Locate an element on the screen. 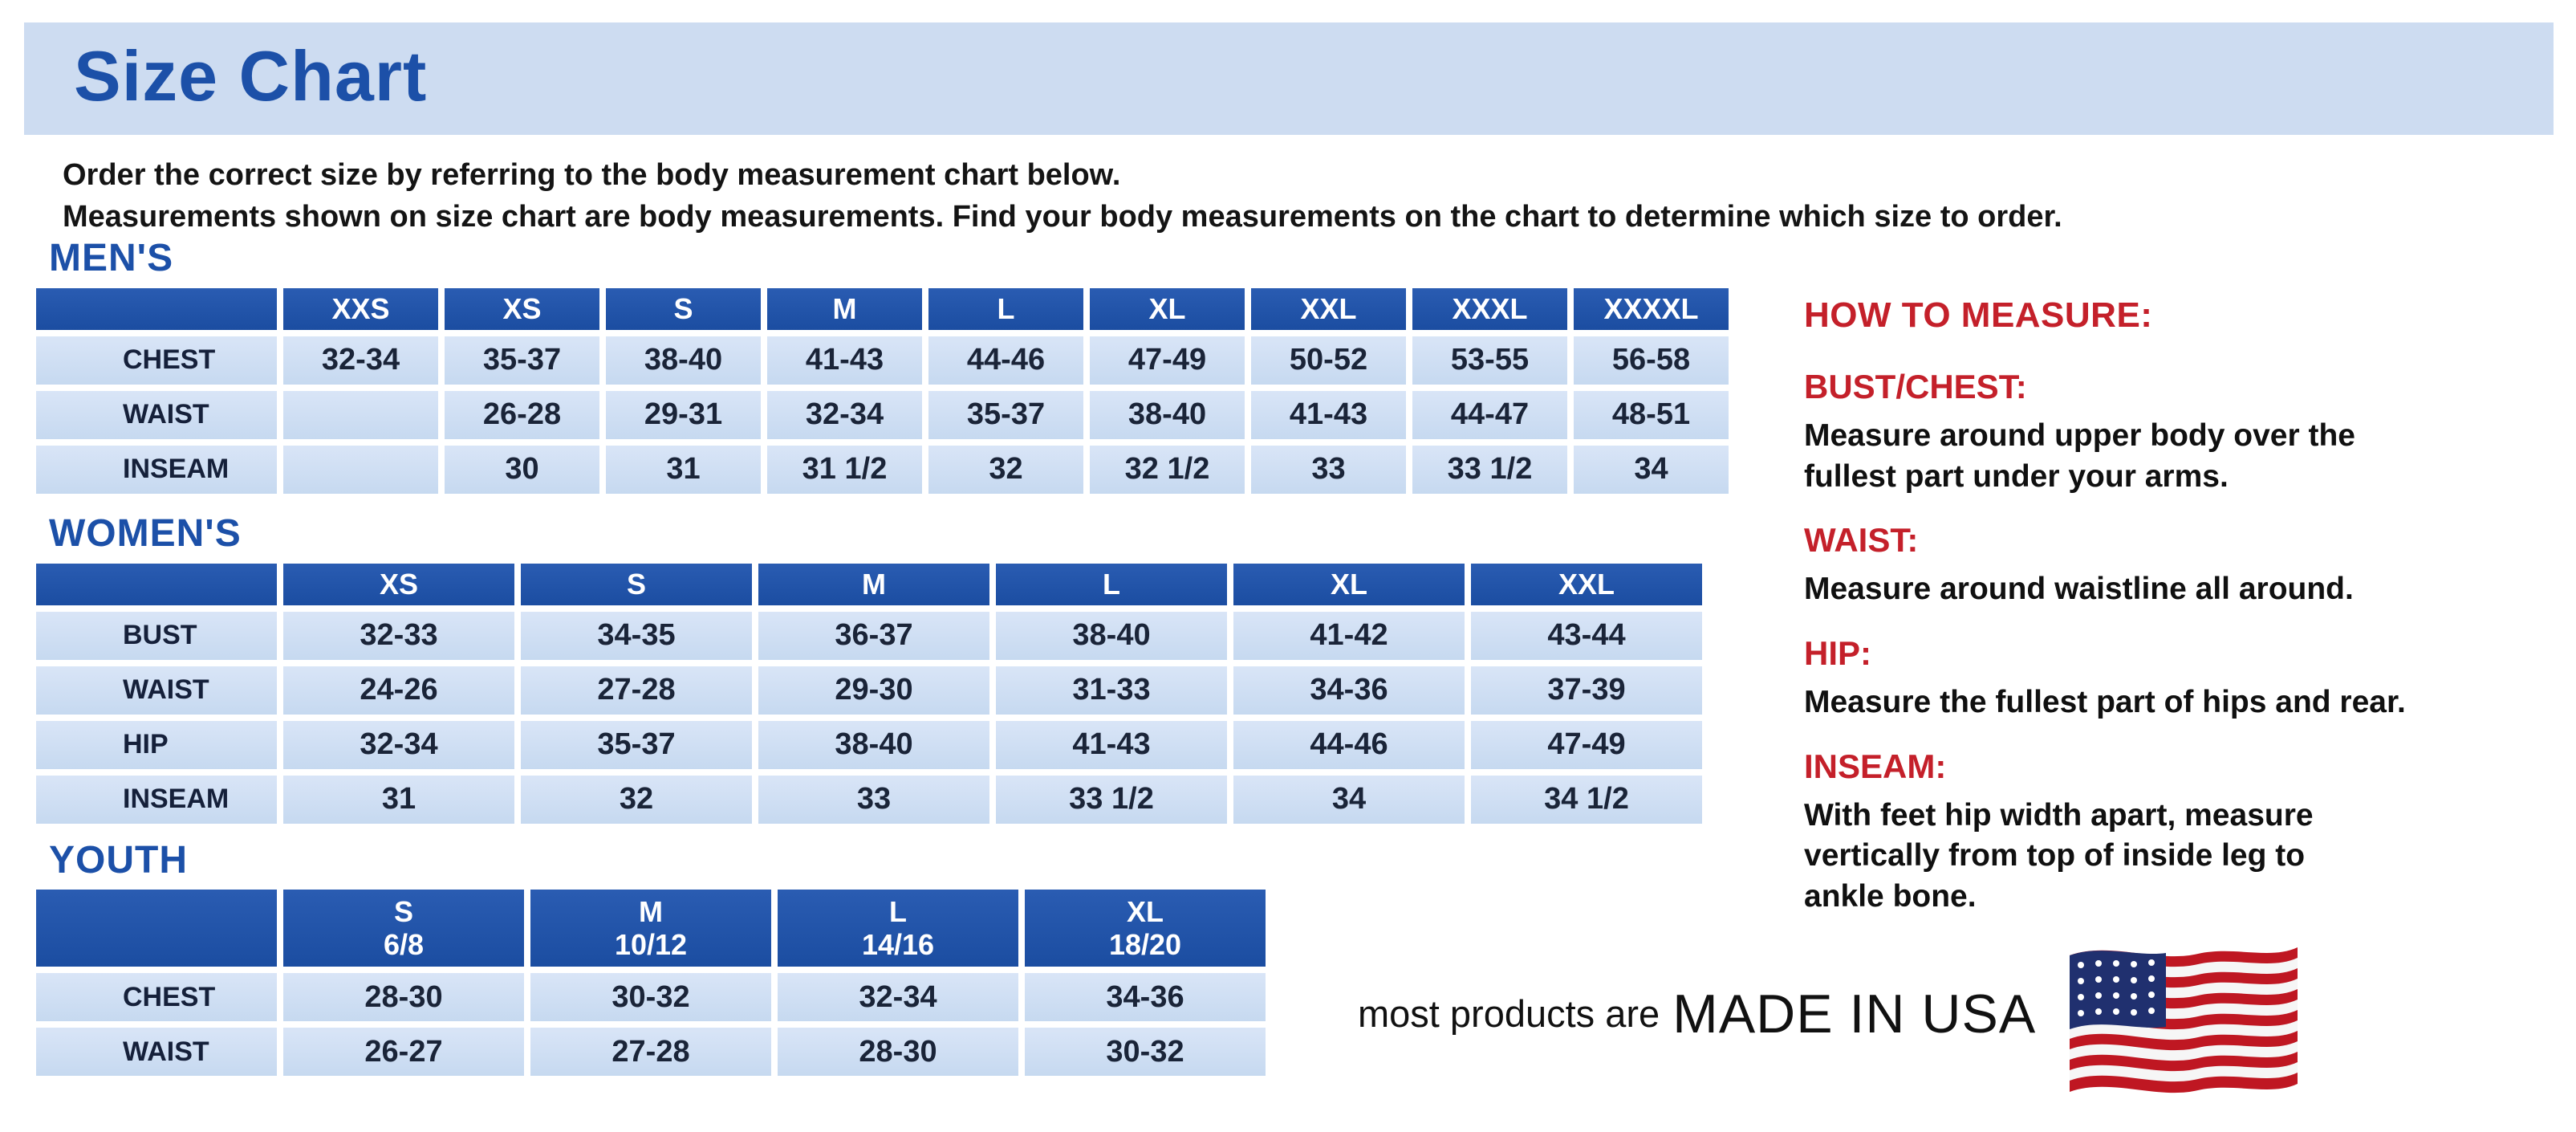 This screenshot has width=2576, height=1132. table-row: HIP 32-34 35-37 38-40 41-43 44-46 47-49 is located at coordinates (869, 744).